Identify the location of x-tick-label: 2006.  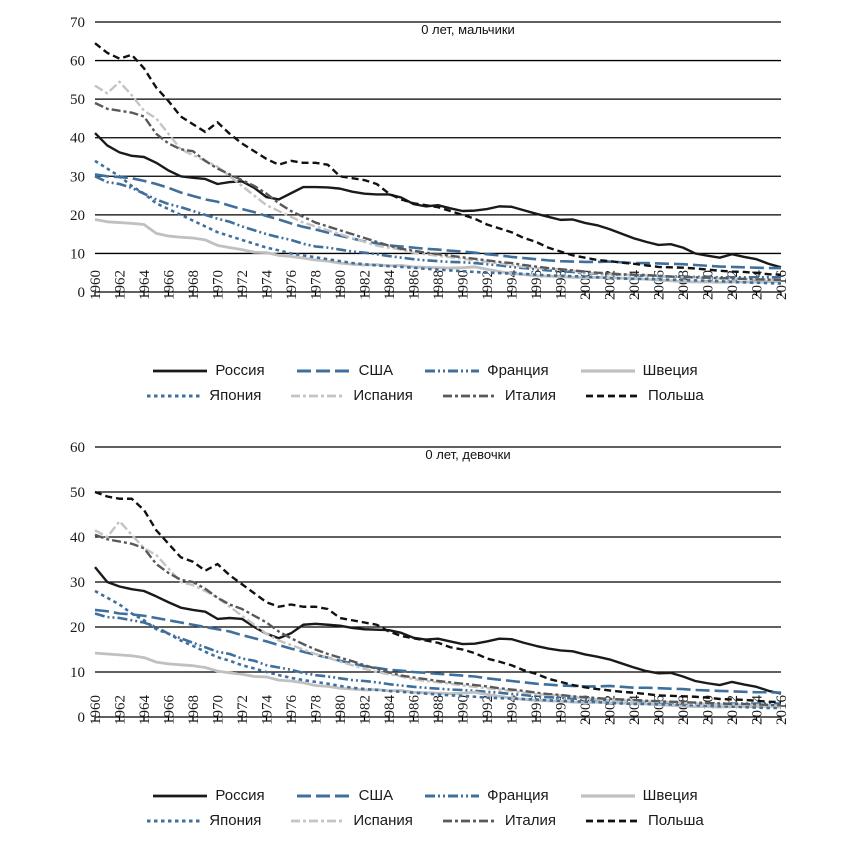
(660, 710).